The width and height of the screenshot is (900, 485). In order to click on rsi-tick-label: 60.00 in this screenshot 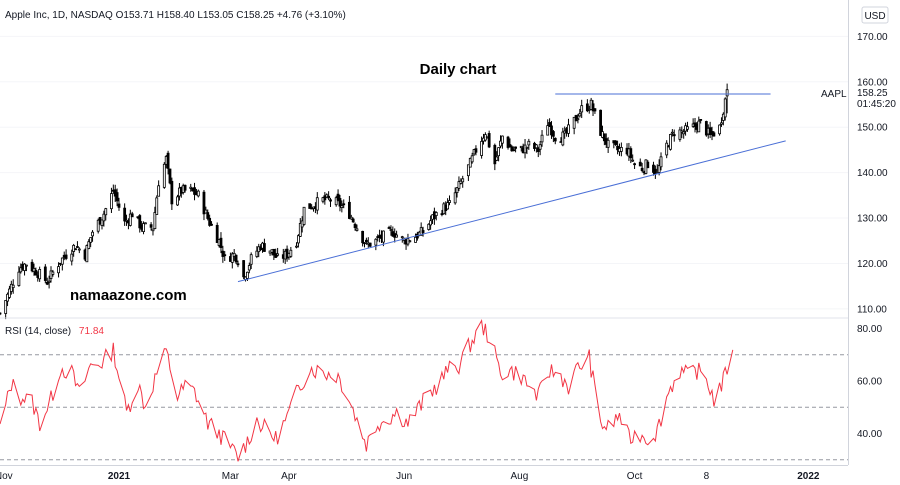, I will do `click(869, 382)`.